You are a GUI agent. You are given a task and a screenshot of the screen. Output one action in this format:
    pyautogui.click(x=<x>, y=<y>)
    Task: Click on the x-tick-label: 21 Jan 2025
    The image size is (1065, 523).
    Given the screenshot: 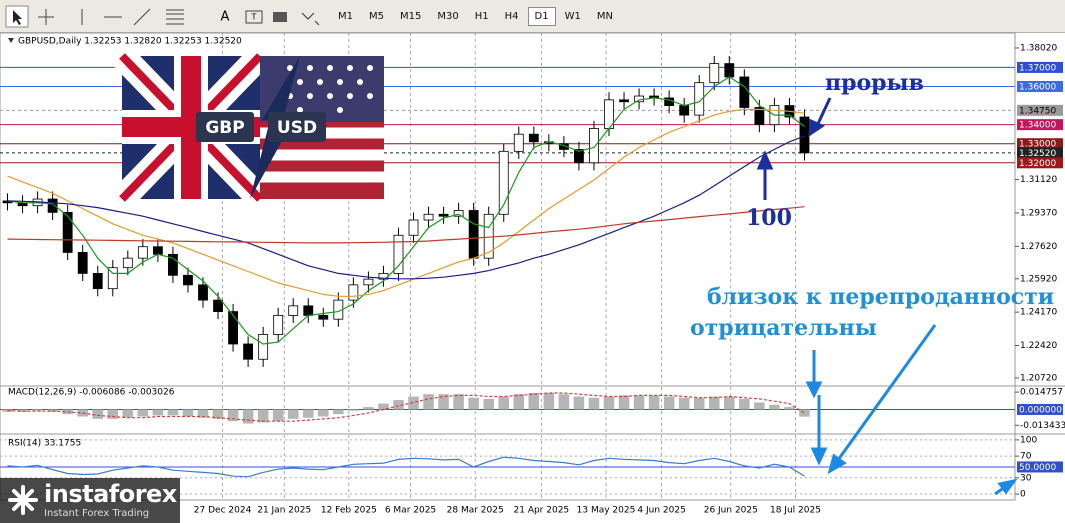 What is the action you would take?
    pyautogui.click(x=284, y=511)
    